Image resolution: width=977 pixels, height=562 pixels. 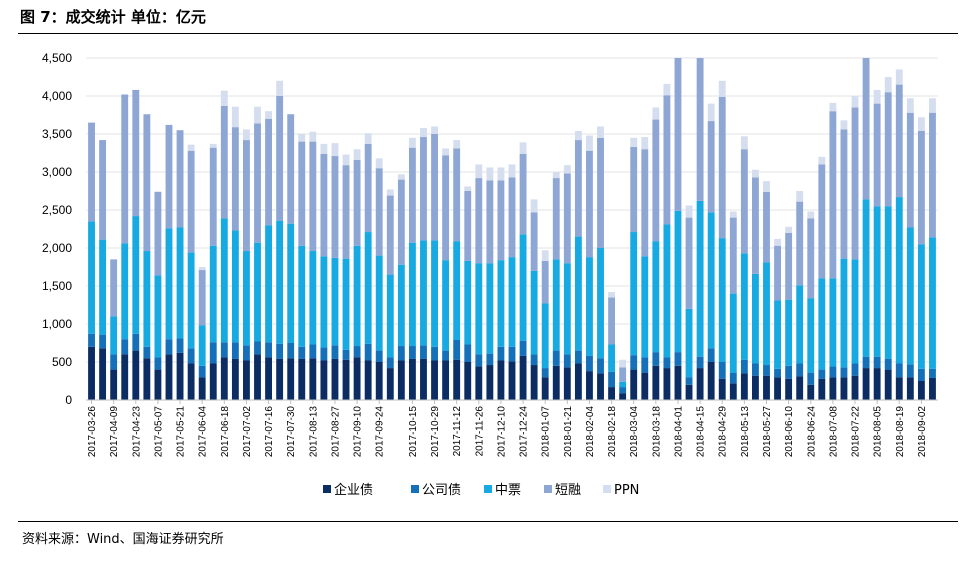 I want to click on legend-label: 企业债, so click(x=353, y=490).